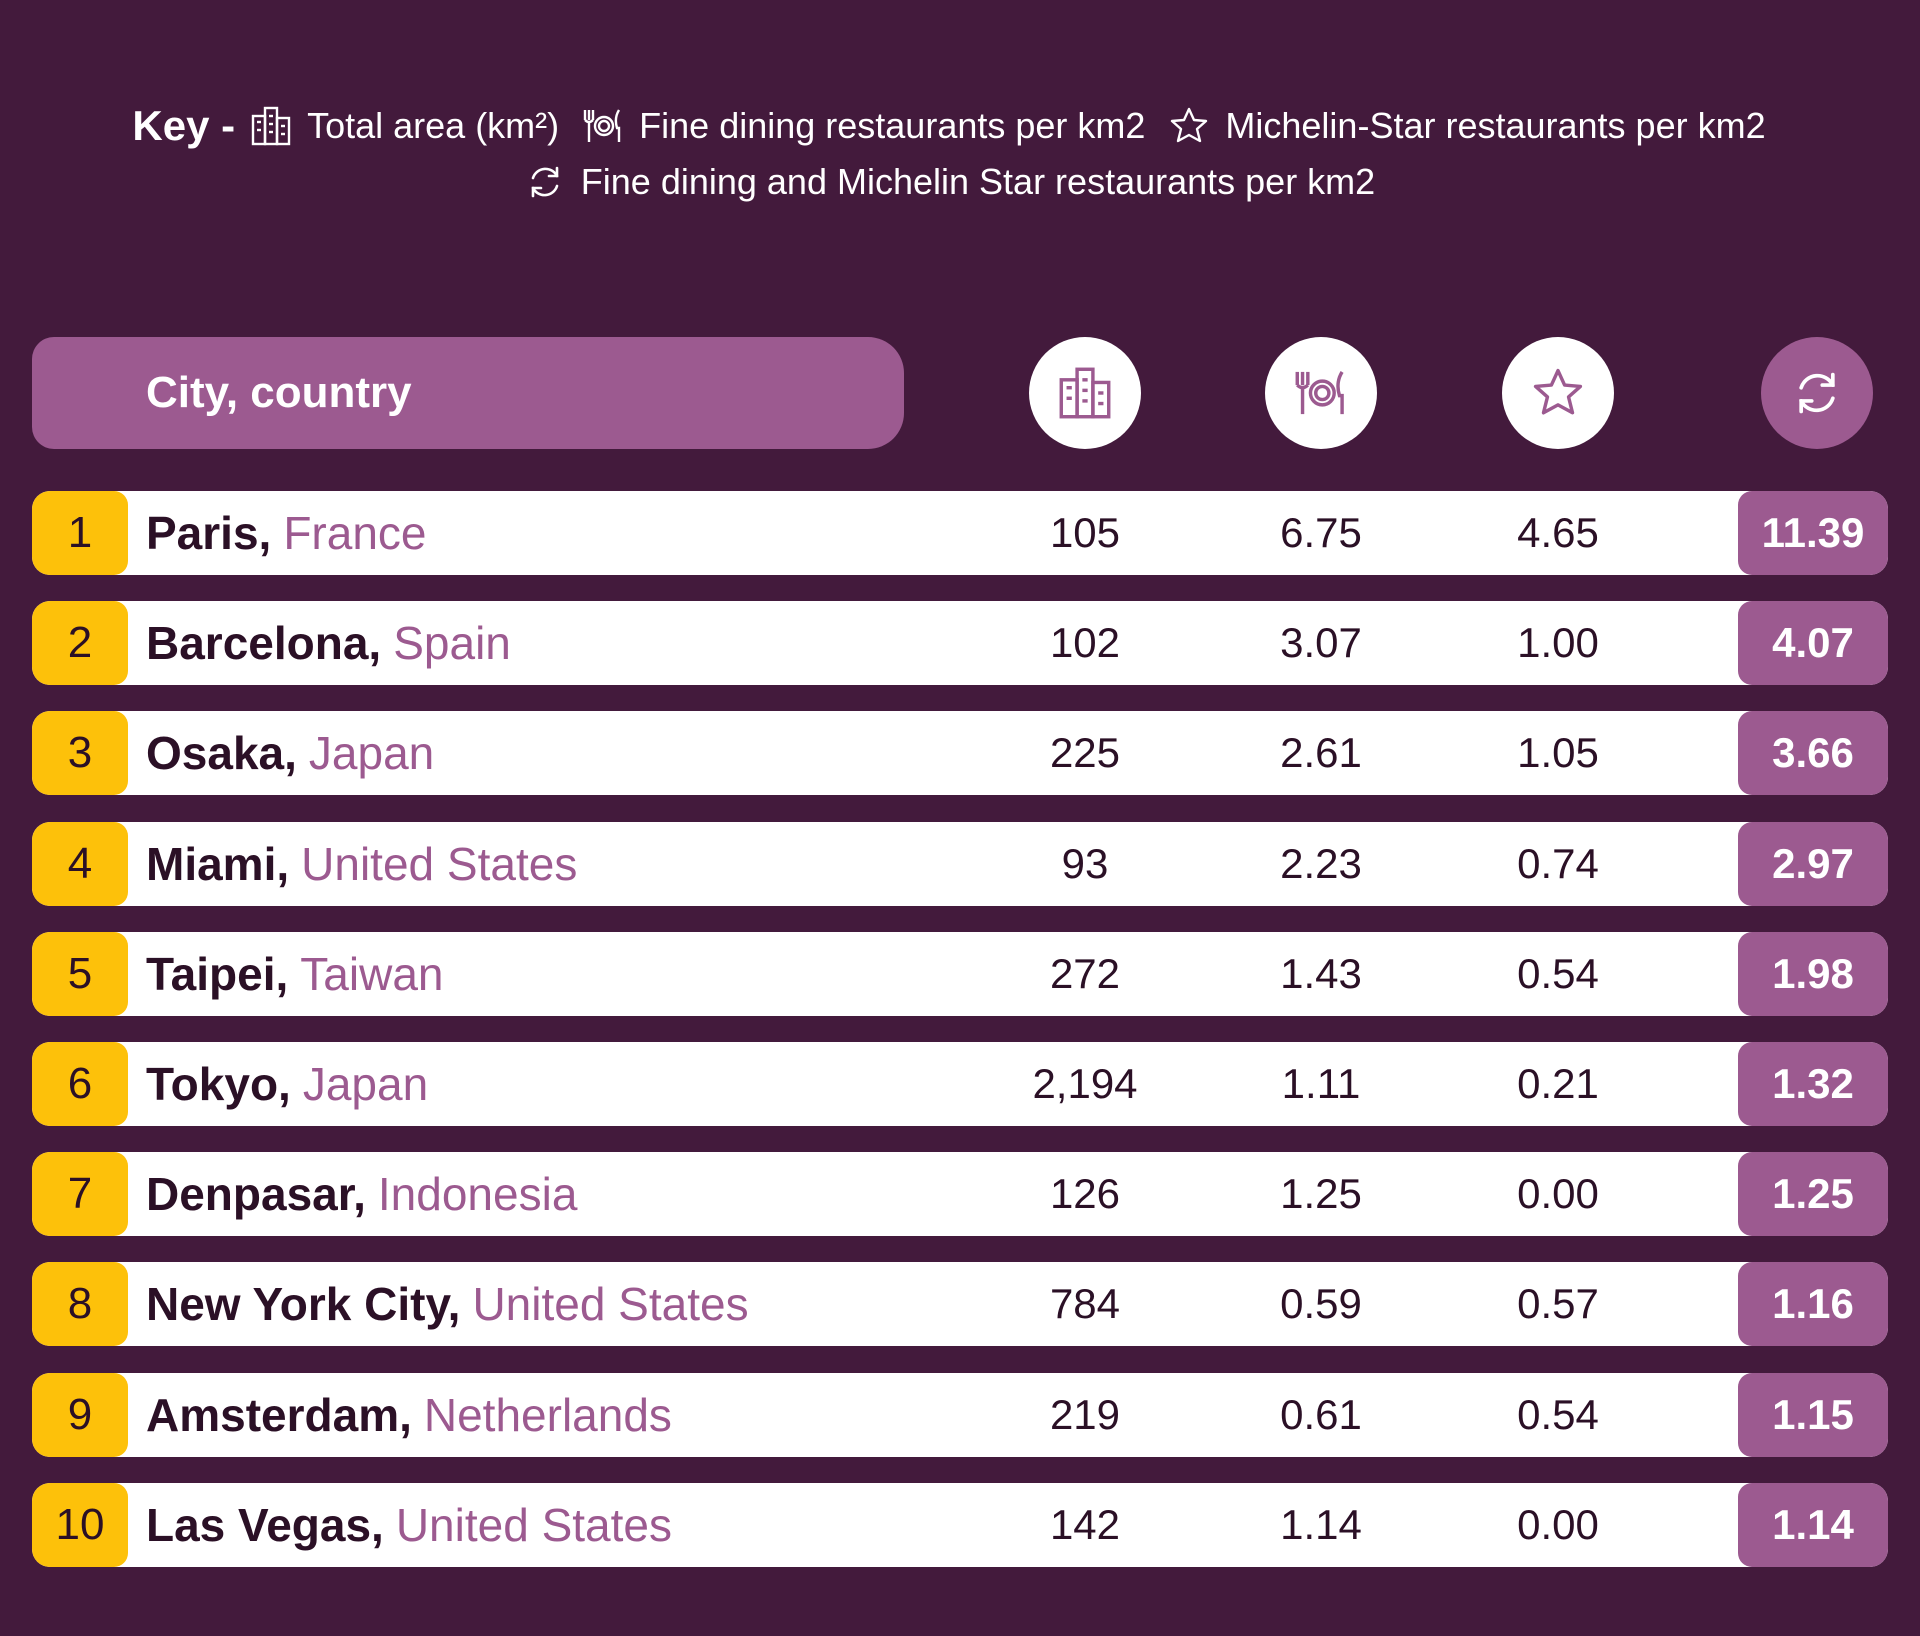  What do you see at coordinates (1085, 642) in the screenshot?
I see `area-cell: 102` at bounding box center [1085, 642].